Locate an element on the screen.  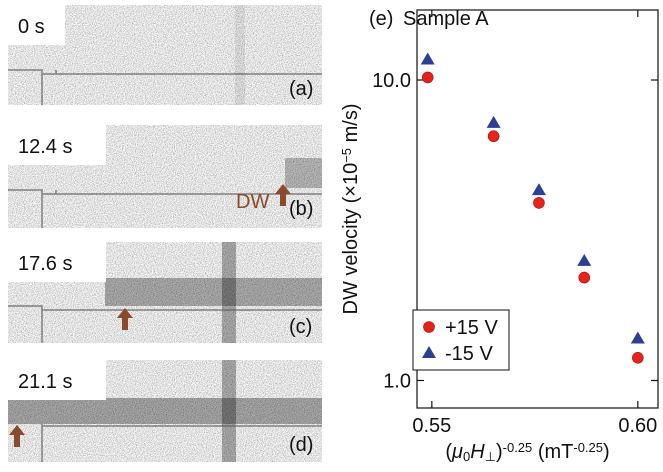
label-part: H is located at coordinates (477, 452).